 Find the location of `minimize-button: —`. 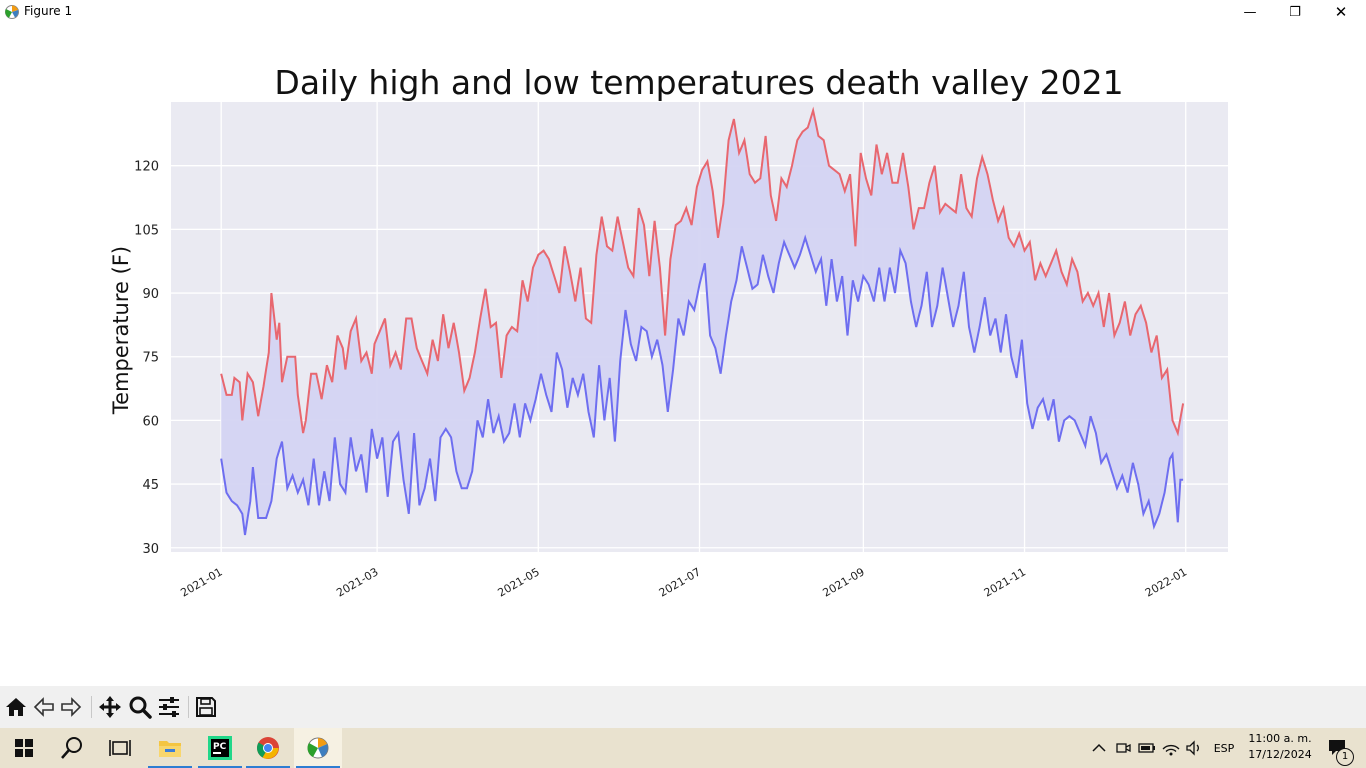

minimize-button: — is located at coordinates (1250, 12).